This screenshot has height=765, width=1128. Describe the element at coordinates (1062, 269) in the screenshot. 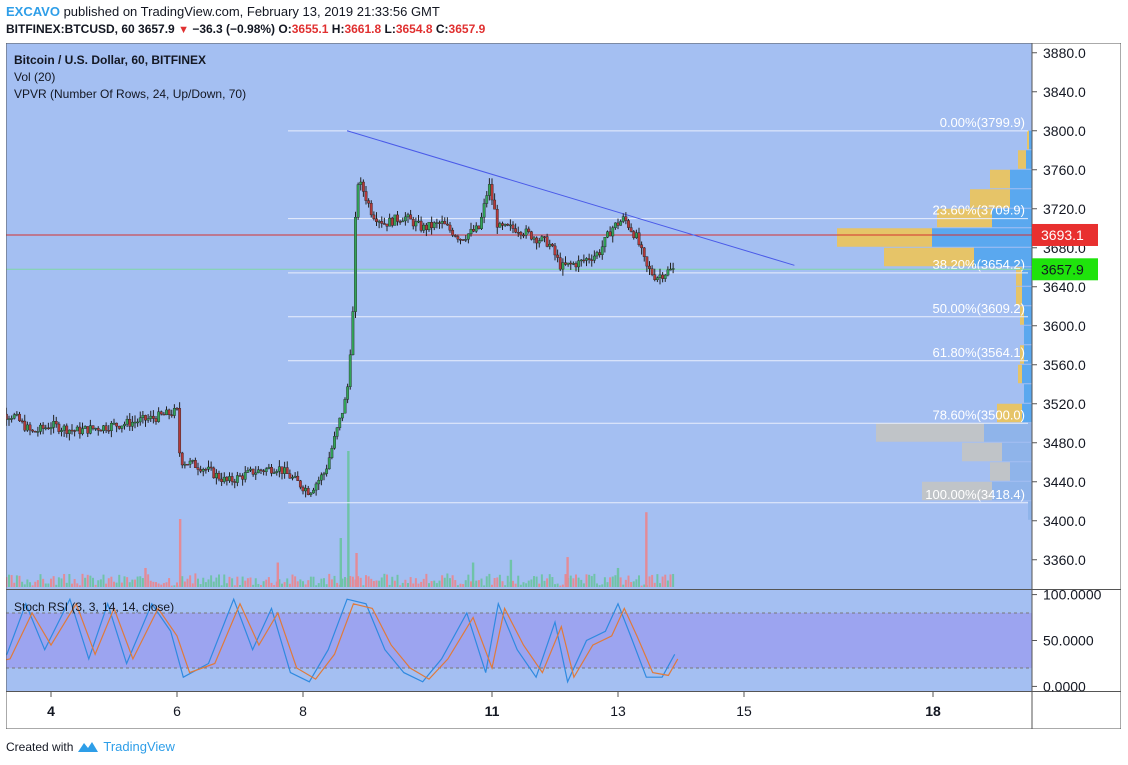

I see `current-price-label: 3657.9` at that location.